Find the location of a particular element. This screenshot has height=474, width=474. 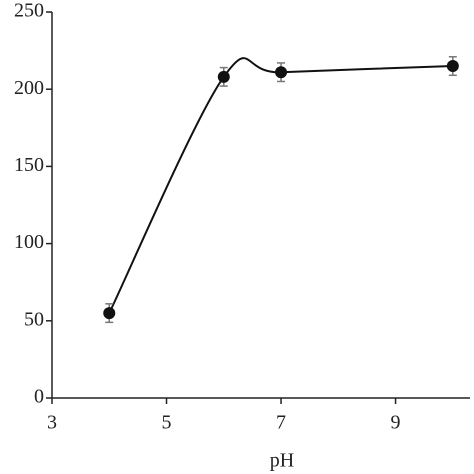

x-axis-label: pH is located at coordinates (282, 461).